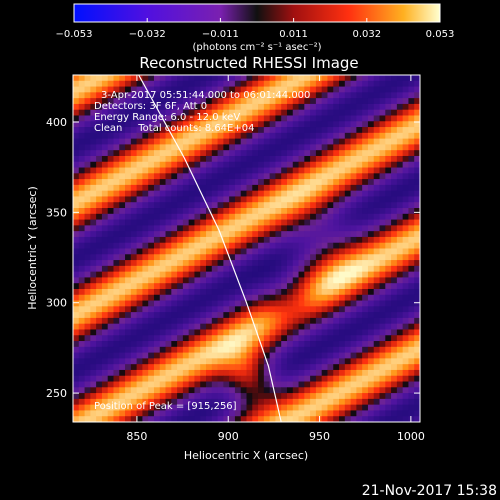 The image size is (500, 500). What do you see at coordinates (56, 212) in the screenshot?
I see `y-tick-label: 350` at bounding box center [56, 212].